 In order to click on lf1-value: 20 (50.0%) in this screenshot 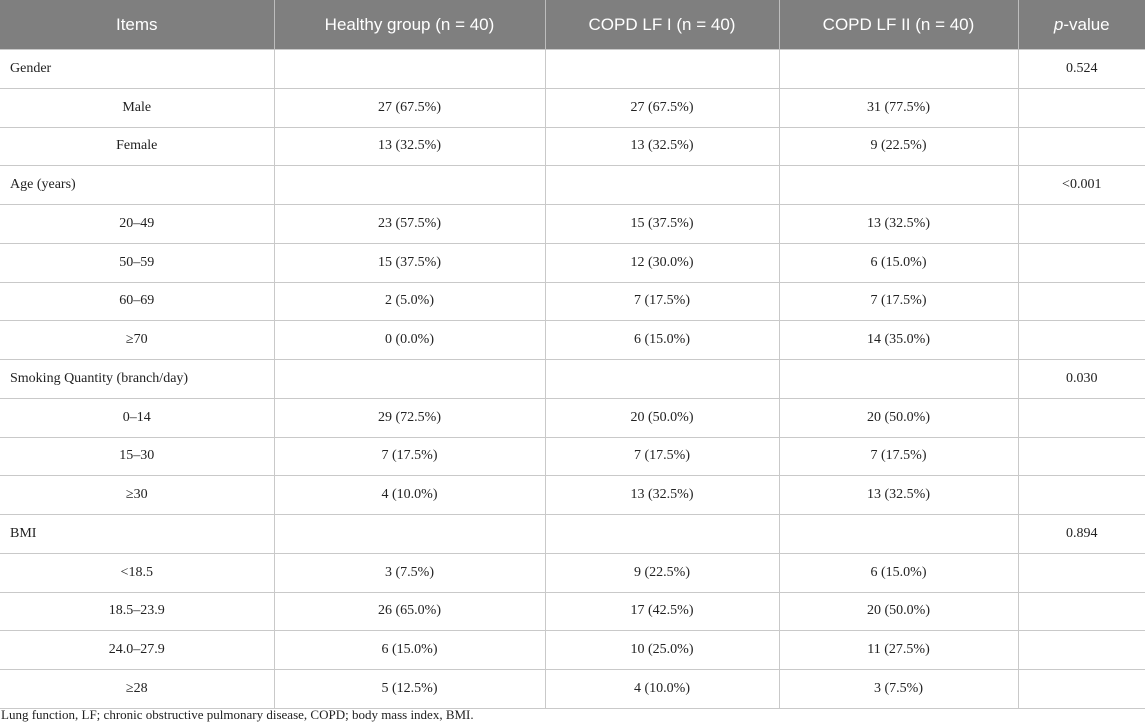, I will do `click(662, 417)`.